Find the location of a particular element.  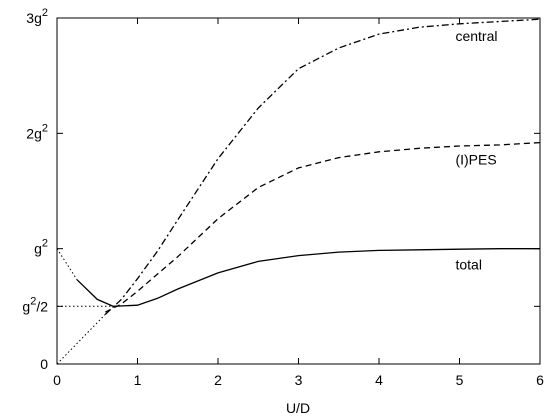

y-tick-label: 3g2 is located at coordinates (37, 16).